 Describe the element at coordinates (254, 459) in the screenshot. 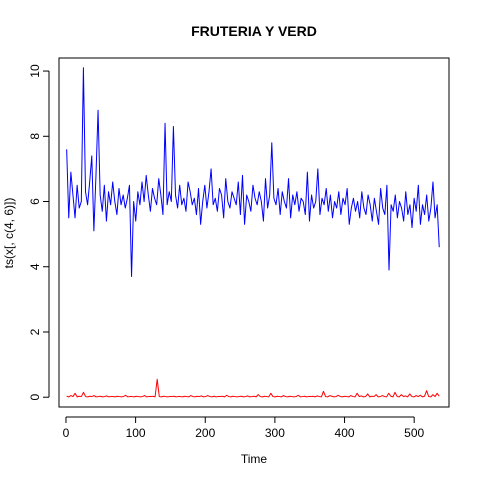

I see `x-axis-label: Time` at that location.